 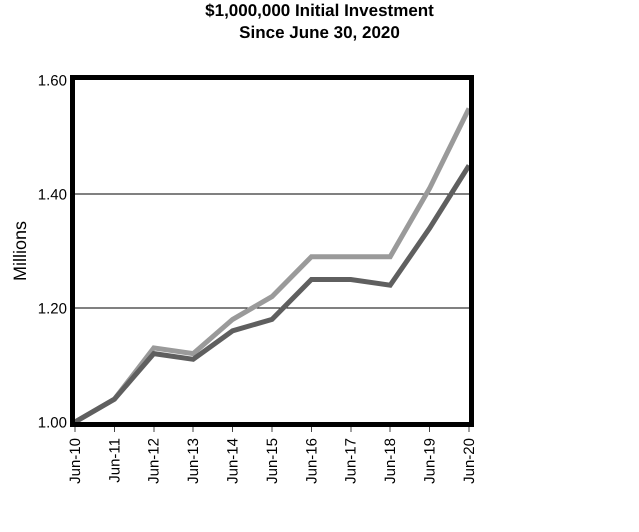 I want to click on y-tick-label: 1.40, so click(x=52, y=195).